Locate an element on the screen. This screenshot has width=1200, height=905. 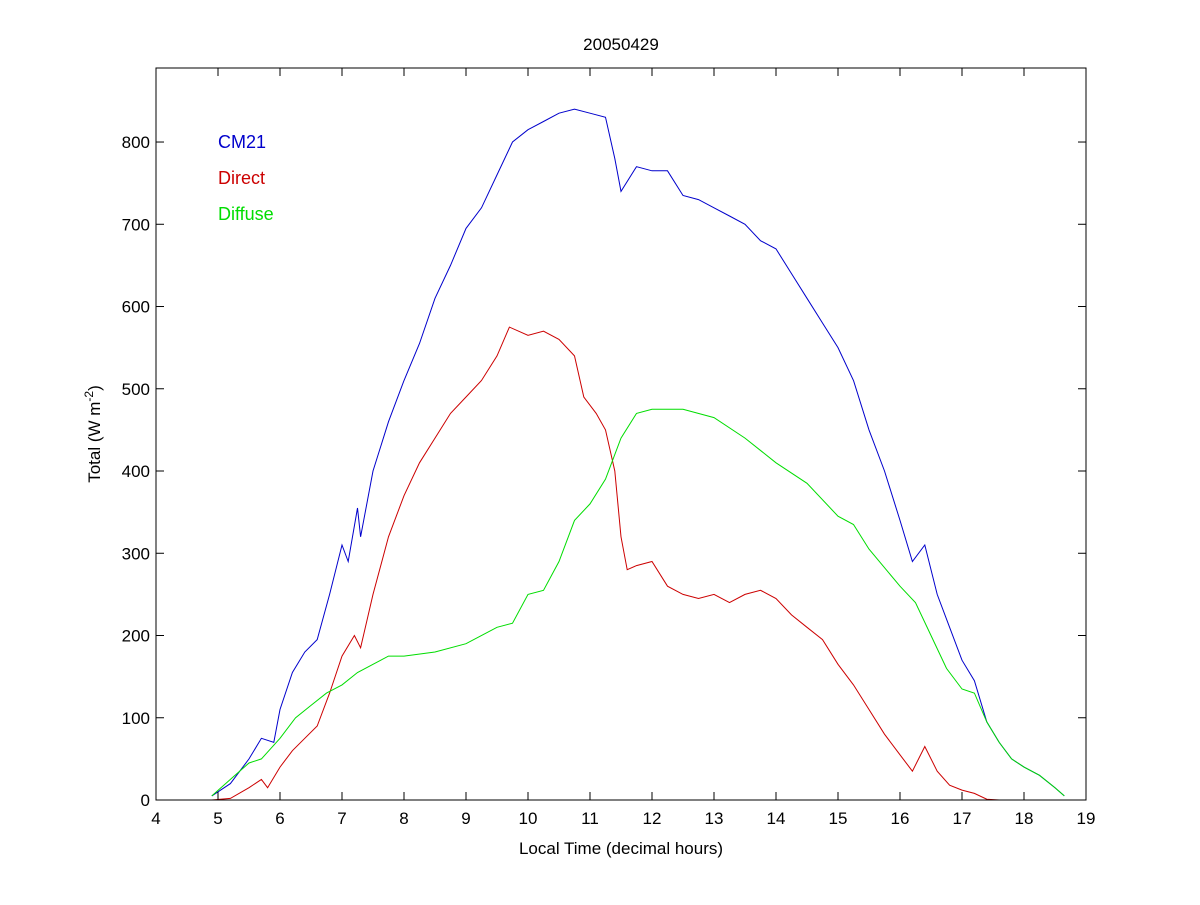
x-tick-label: 19 is located at coordinates (1086, 818).